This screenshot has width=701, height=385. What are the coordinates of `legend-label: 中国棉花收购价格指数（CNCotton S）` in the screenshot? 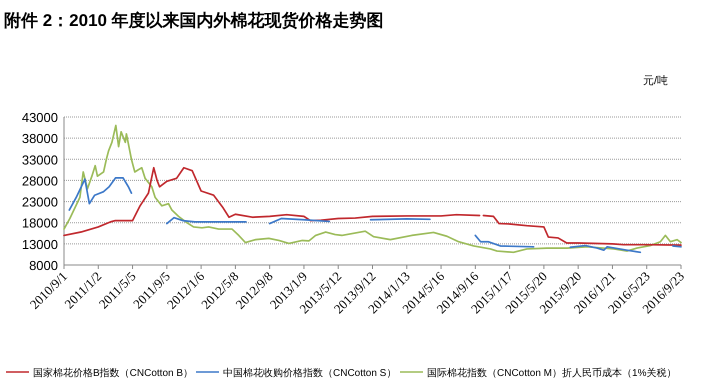 It's located at (309, 373).